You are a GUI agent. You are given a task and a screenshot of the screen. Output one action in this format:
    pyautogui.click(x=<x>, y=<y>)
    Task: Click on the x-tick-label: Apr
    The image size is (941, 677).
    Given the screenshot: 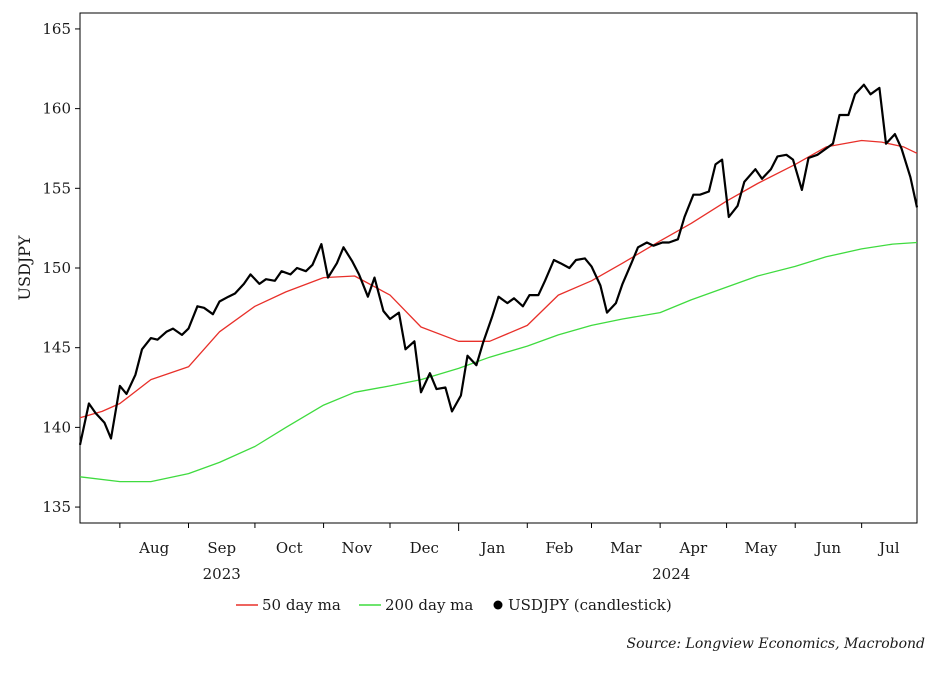 What is the action you would take?
    pyautogui.click(x=693, y=548)
    